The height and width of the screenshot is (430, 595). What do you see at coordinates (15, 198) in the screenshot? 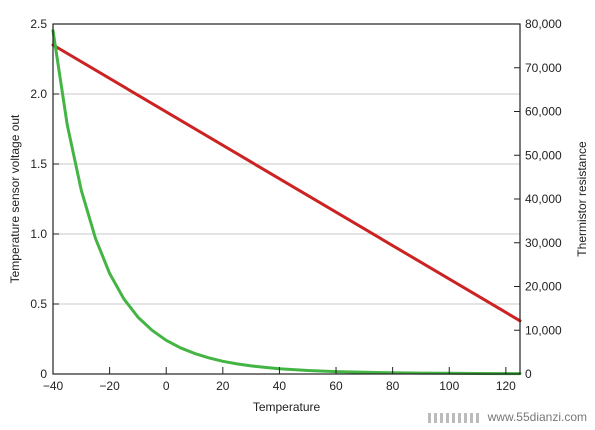
I see `y-axis-label: Temperature sensor voltage out` at bounding box center [15, 198].